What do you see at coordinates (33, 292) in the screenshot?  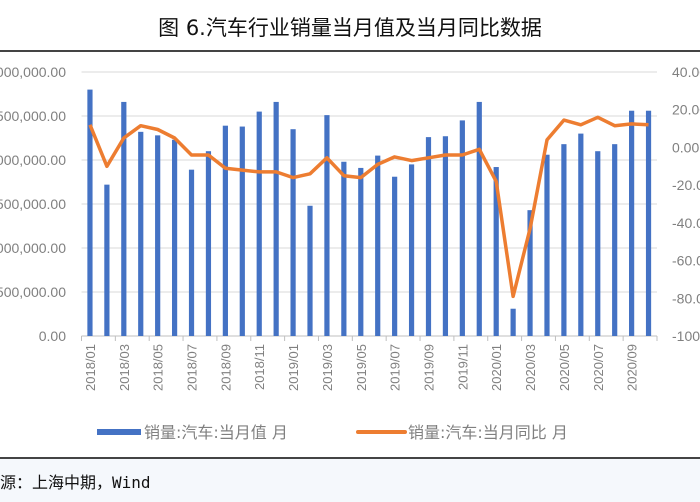 I see `left-axis-tick-label: 500,000.00` at bounding box center [33, 292].